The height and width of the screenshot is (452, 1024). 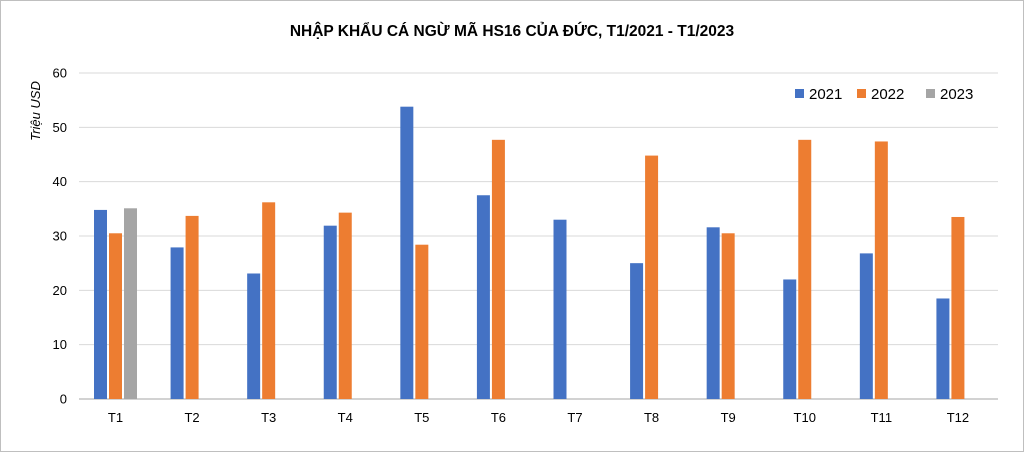 What do you see at coordinates (192, 307) in the screenshot?
I see `bar-2022-T2` at bounding box center [192, 307].